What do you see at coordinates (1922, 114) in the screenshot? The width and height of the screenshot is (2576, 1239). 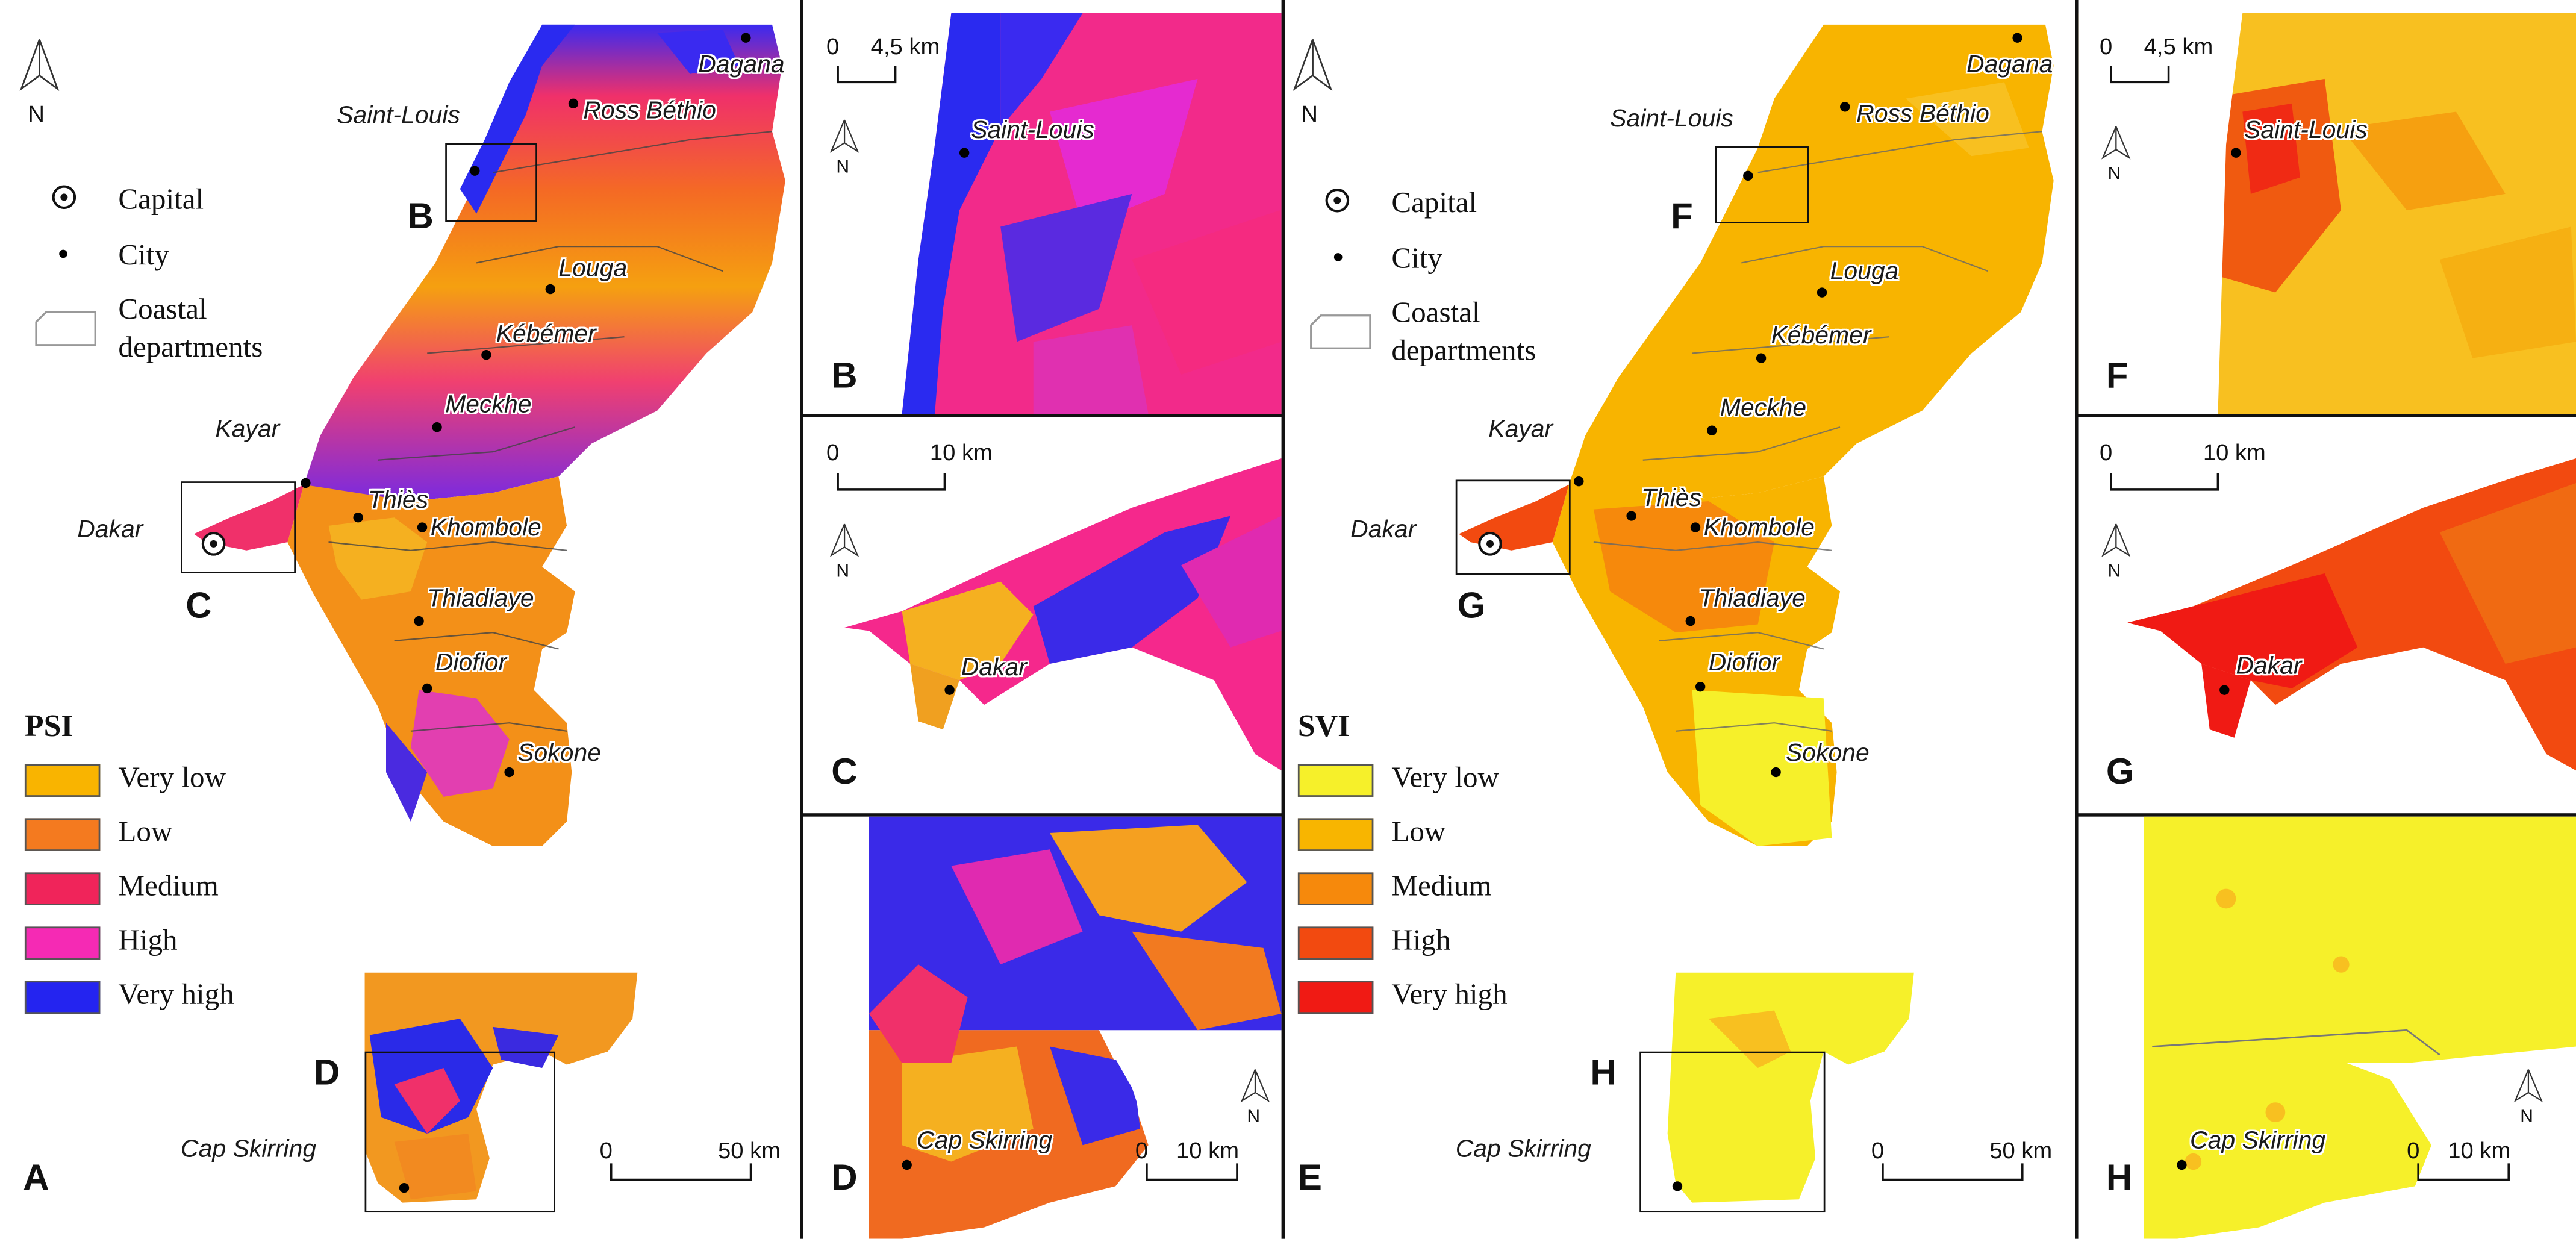 I see `city-ross-bethio-e: Ross Béthio` at bounding box center [1922, 114].